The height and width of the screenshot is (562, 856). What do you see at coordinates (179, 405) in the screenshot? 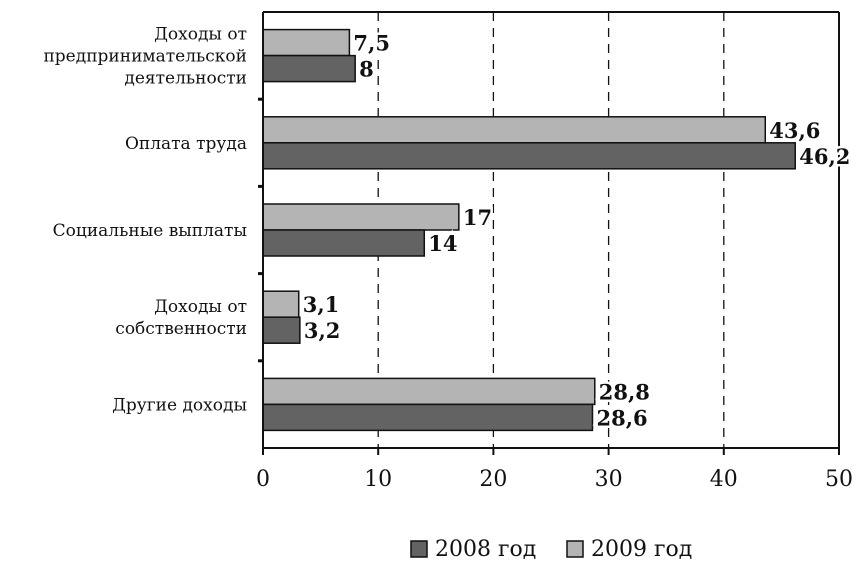
I see `category-label: Другие доходы` at bounding box center [179, 405].